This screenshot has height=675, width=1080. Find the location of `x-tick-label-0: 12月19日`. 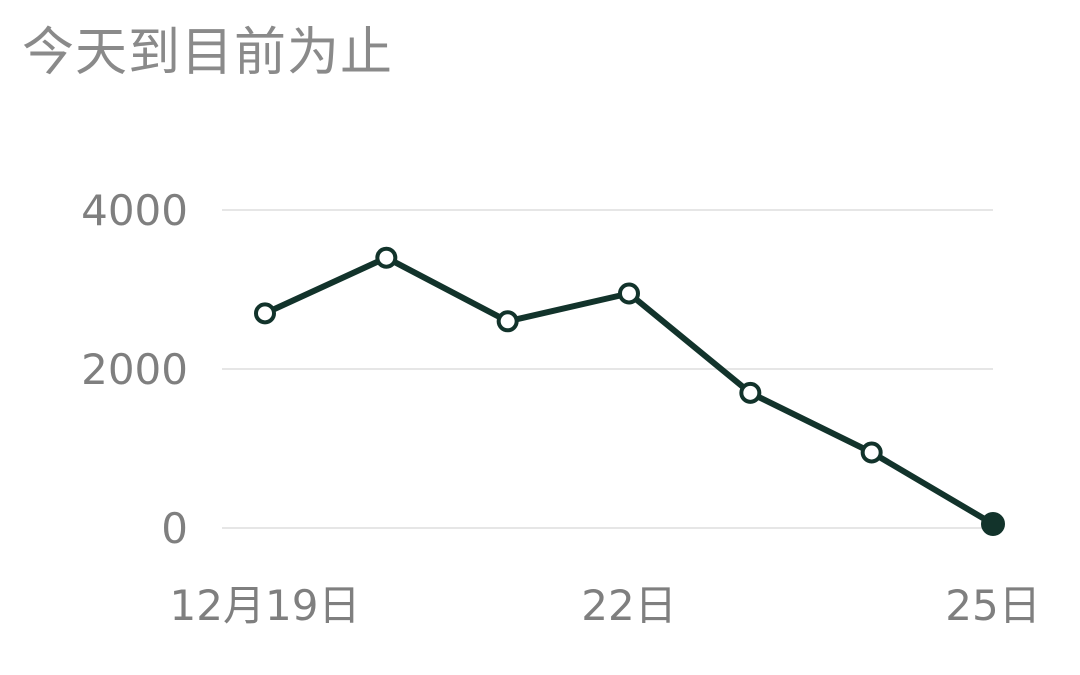

x-tick-label-0: 12月19日 is located at coordinates (265, 605).